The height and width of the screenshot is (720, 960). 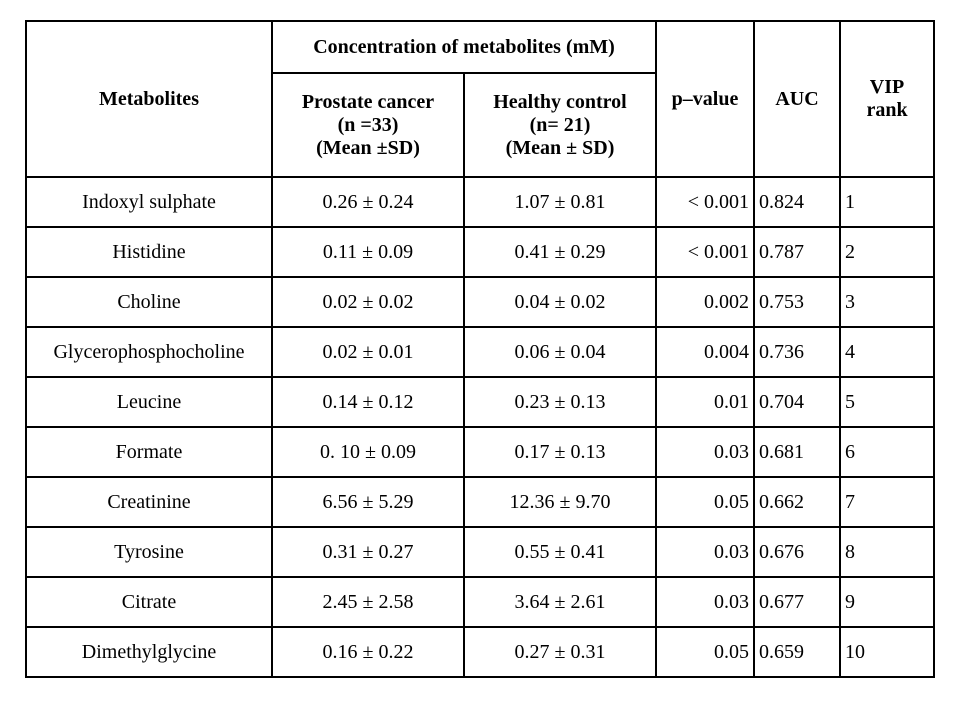 What do you see at coordinates (368, 452) in the screenshot?
I see `cell-prostate: 0. 10 ± 0.09` at bounding box center [368, 452].